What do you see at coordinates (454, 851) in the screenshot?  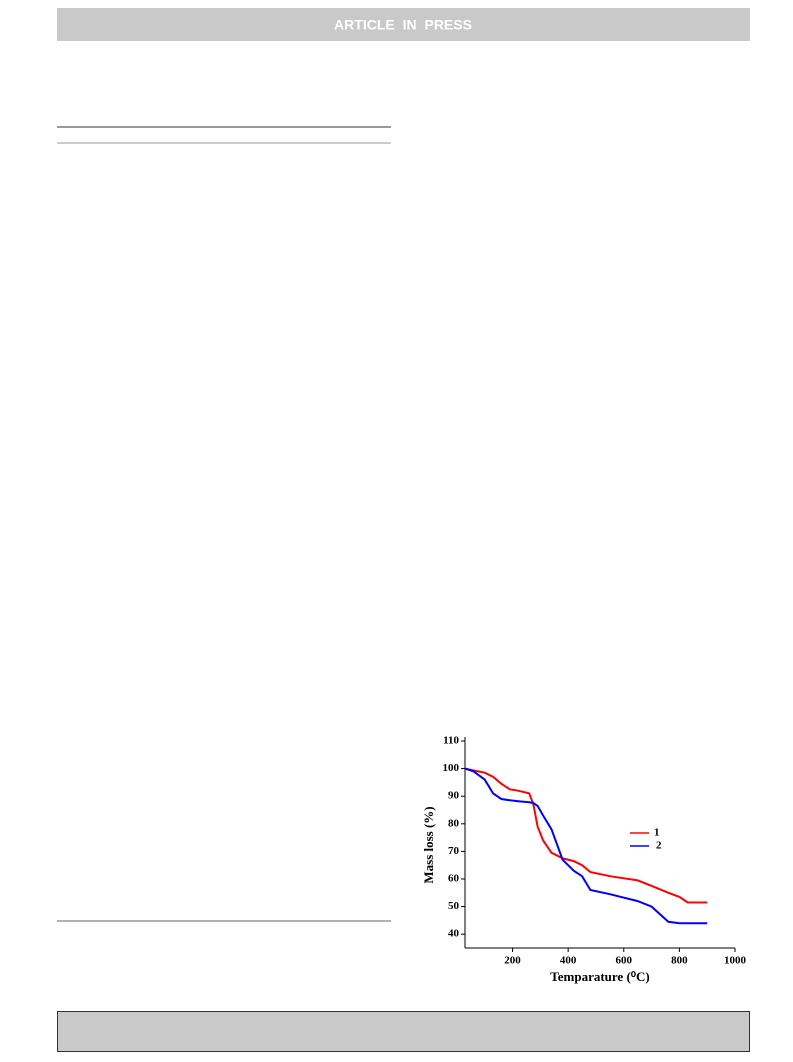 I see `y-tick-label: 70` at bounding box center [454, 851].